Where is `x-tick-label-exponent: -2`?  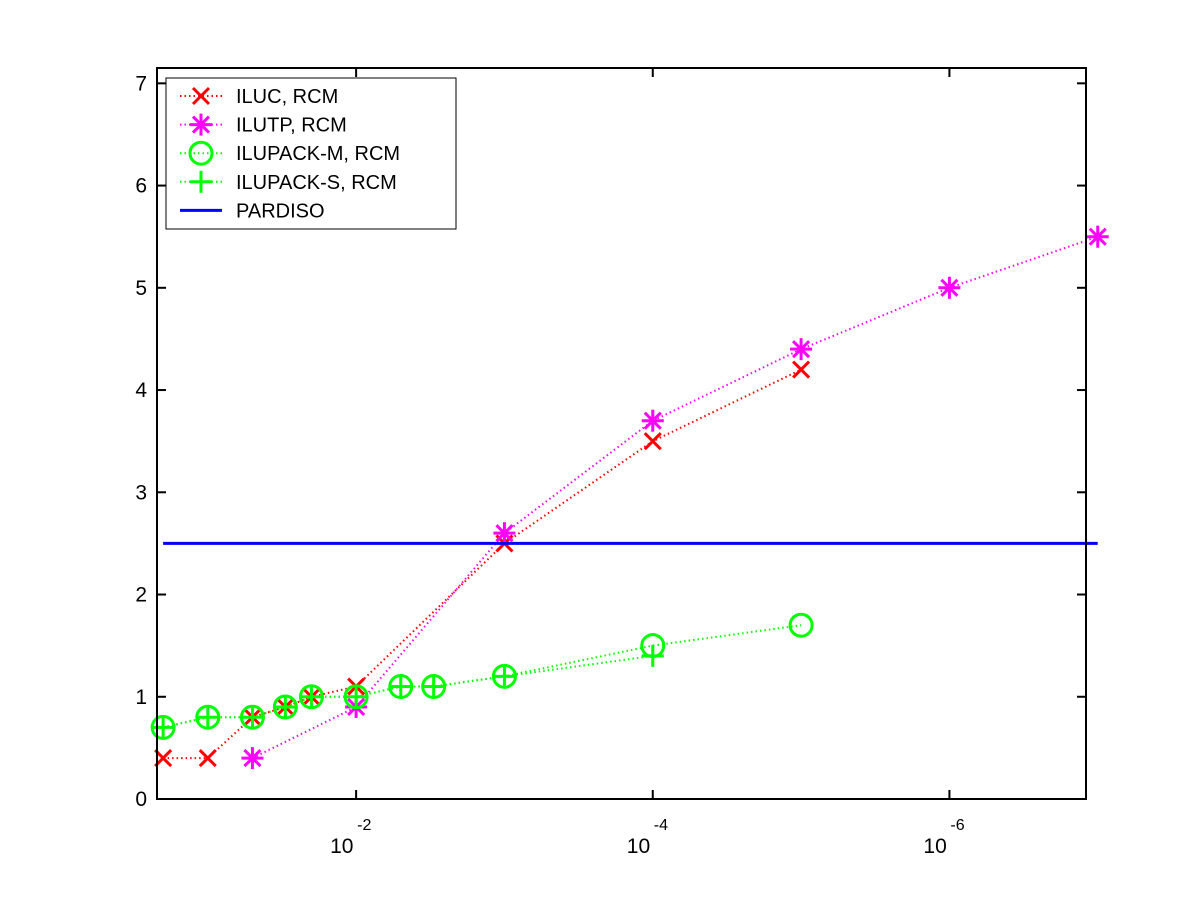
x-tick-label-exponent: -2 is located at coordinates (364, 825).